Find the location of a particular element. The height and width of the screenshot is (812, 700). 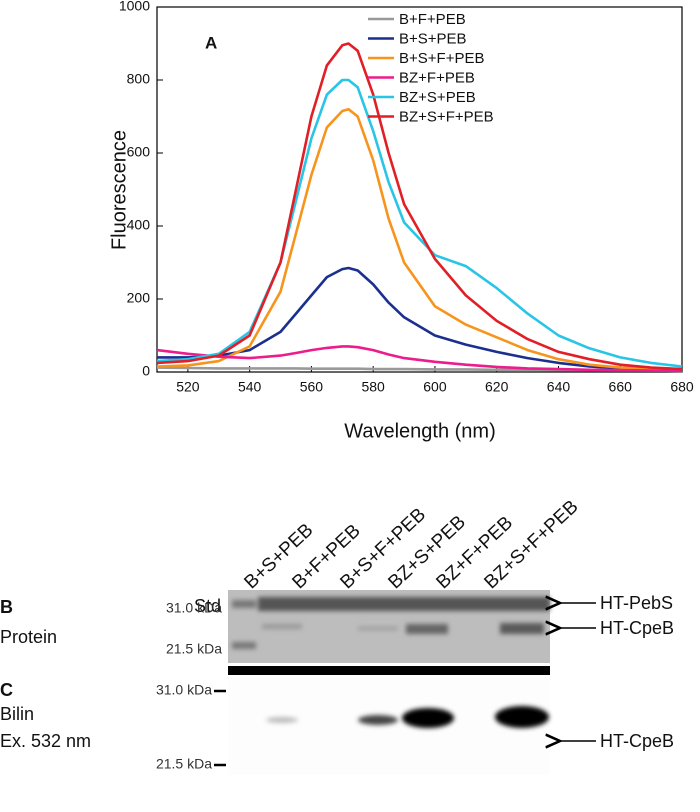

legend-label: BZ+S+F+PEB is located at coordinates (446, 116).